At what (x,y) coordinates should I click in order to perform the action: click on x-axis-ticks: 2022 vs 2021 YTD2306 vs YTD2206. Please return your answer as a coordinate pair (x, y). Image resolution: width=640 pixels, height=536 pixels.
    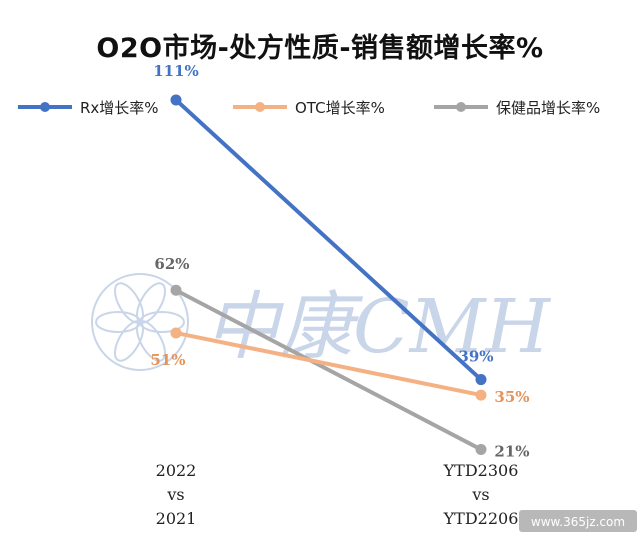
    Looking at the image, I should click on (337, 494).